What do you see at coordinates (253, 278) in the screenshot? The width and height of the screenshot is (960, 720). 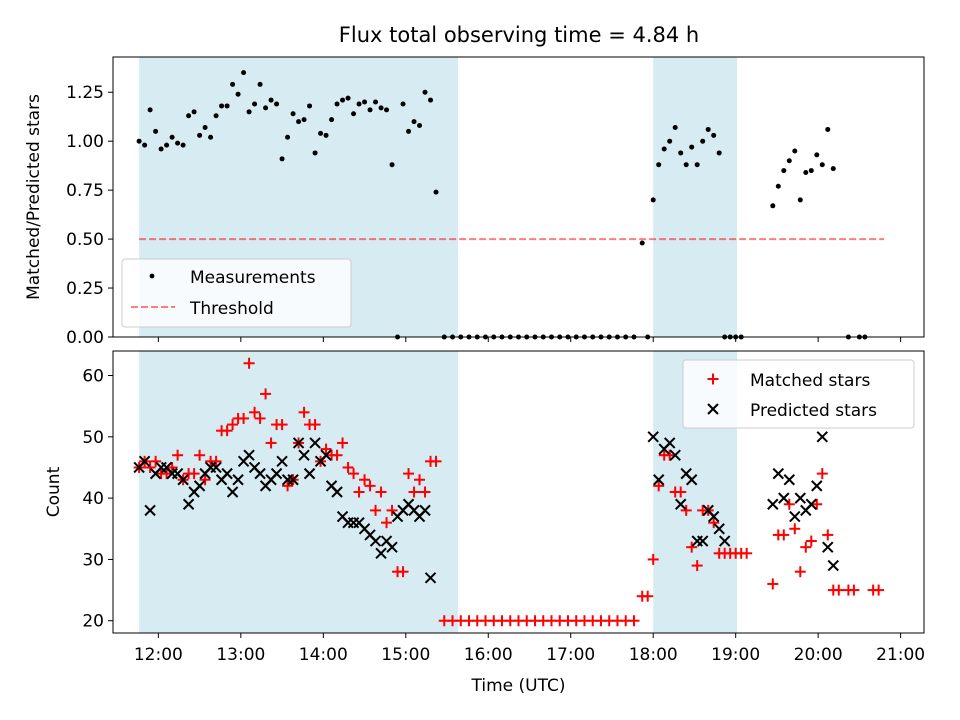 I see `legend-measurements-label: Measurements` at bounding box center [253, 278].